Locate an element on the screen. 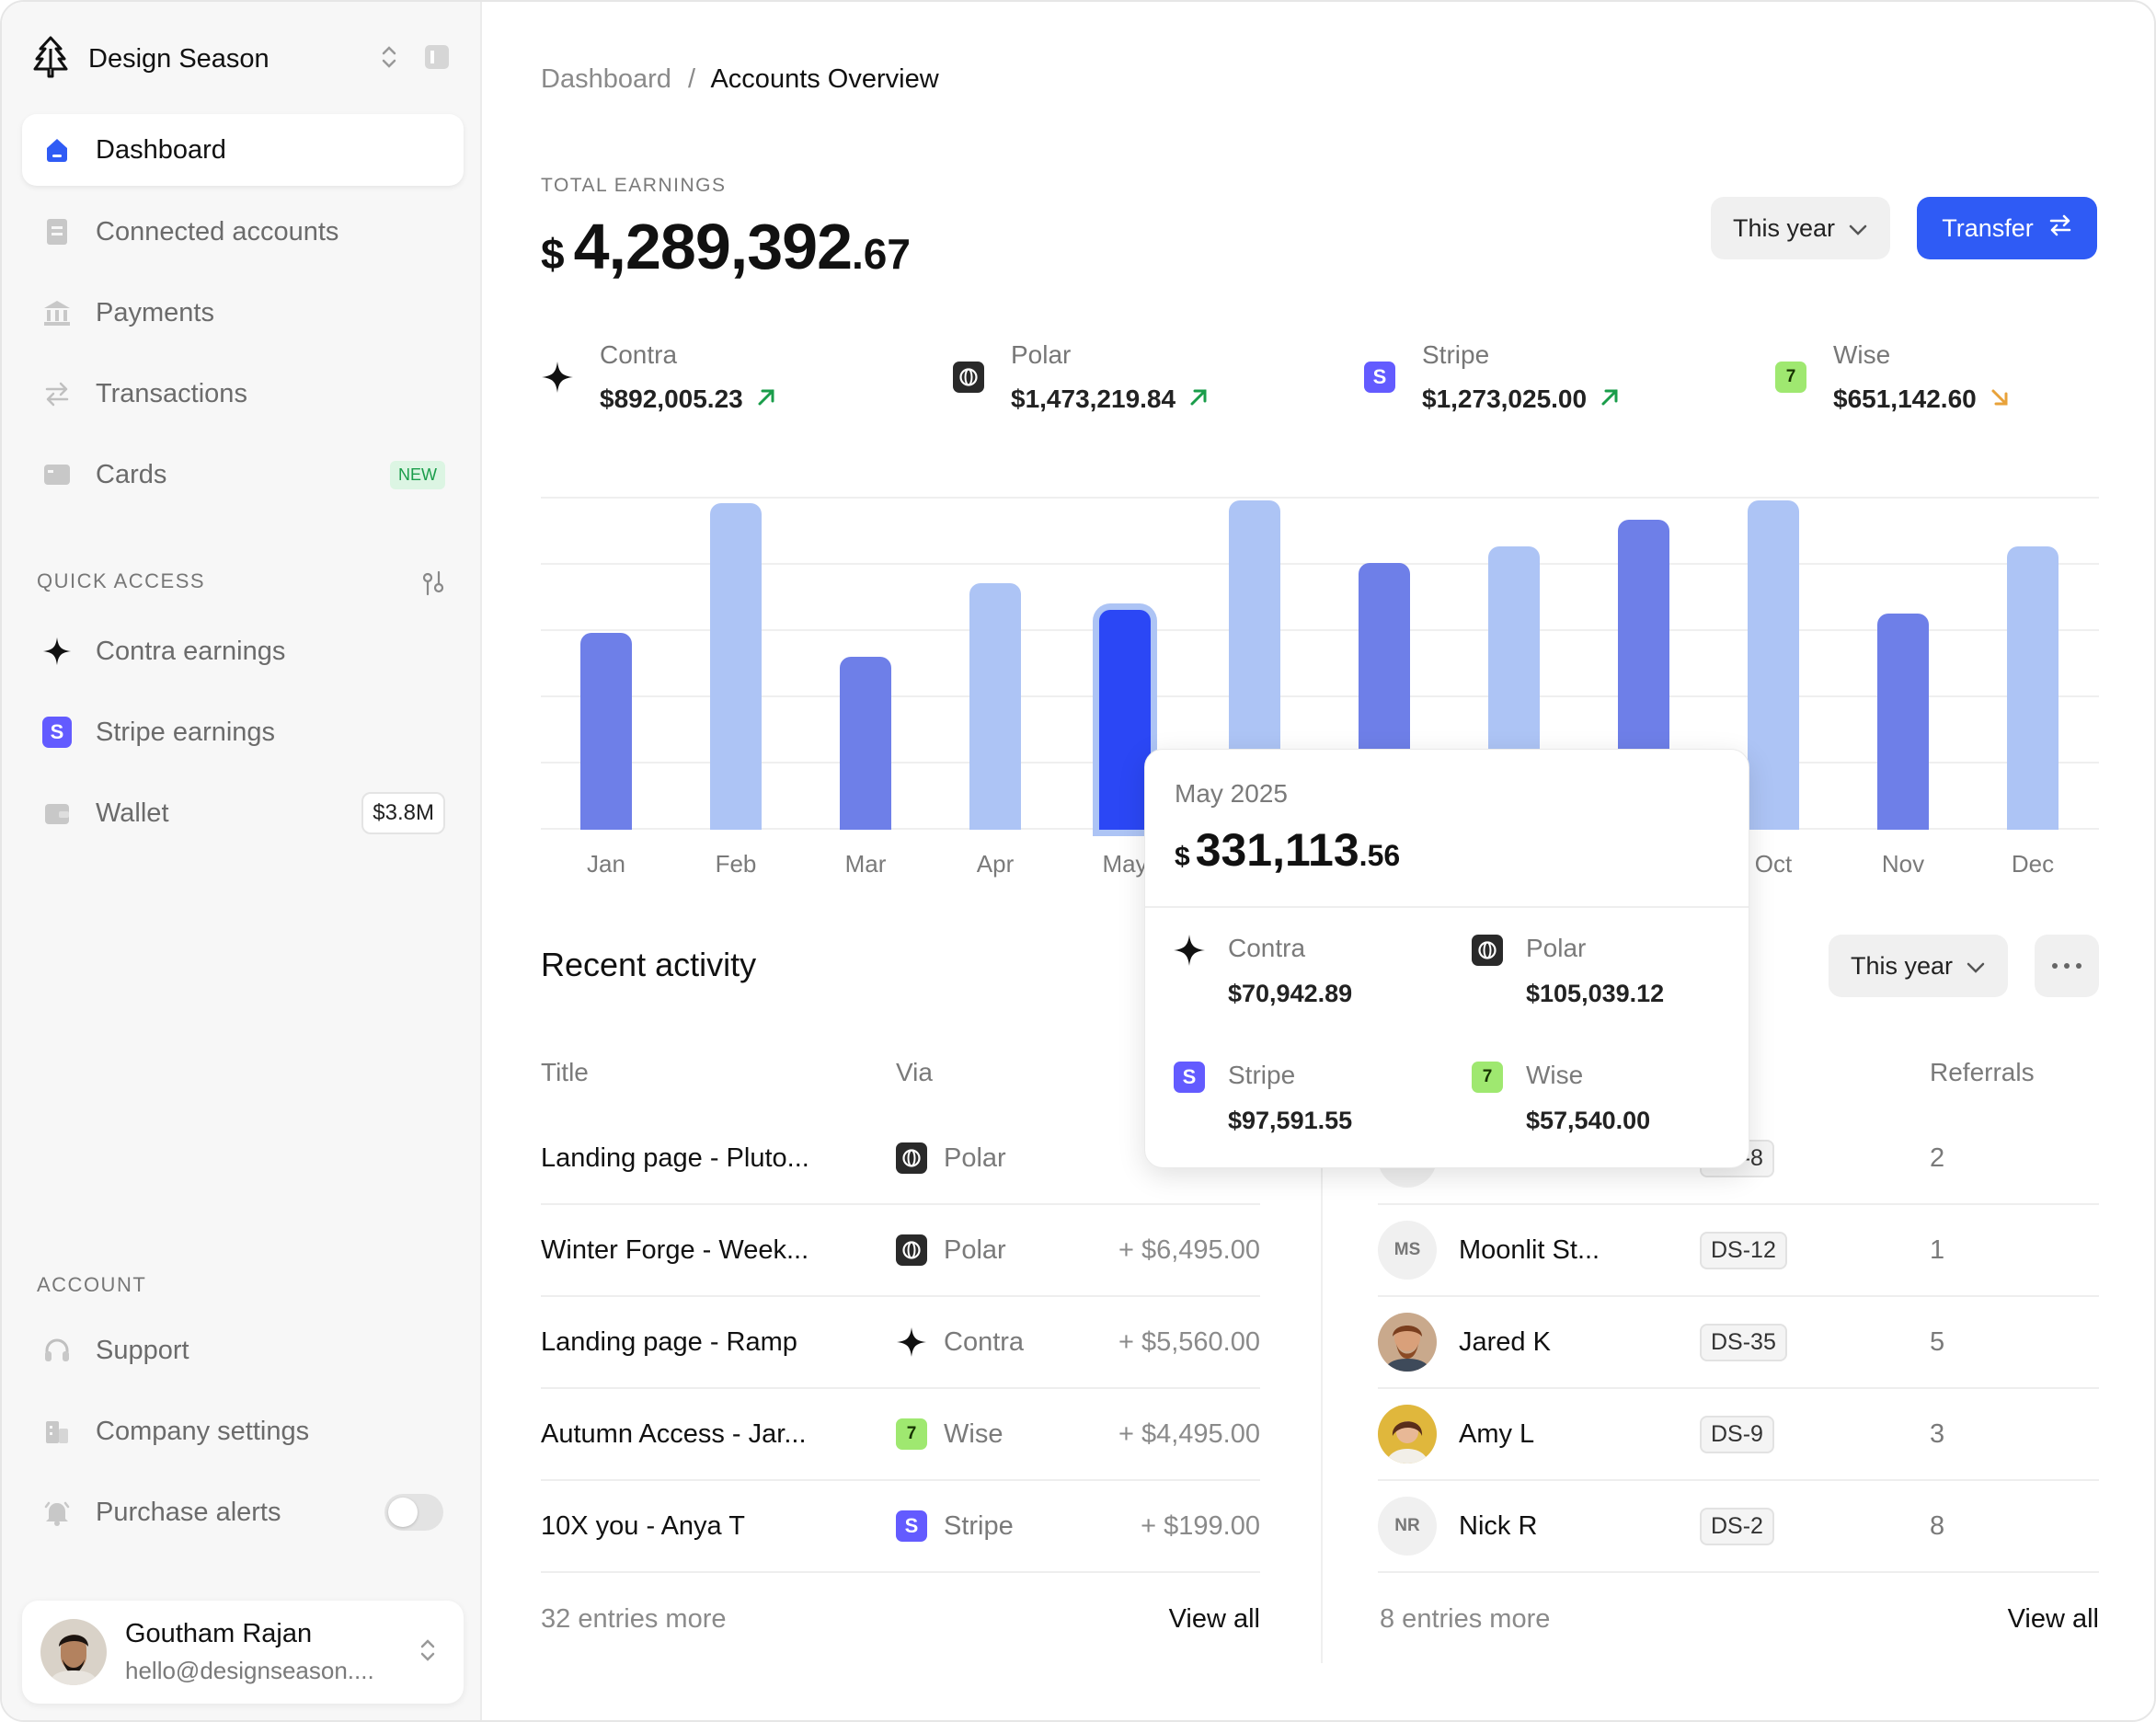  sidebar-item-label: Dashboard is located at coordinates (161, 149).